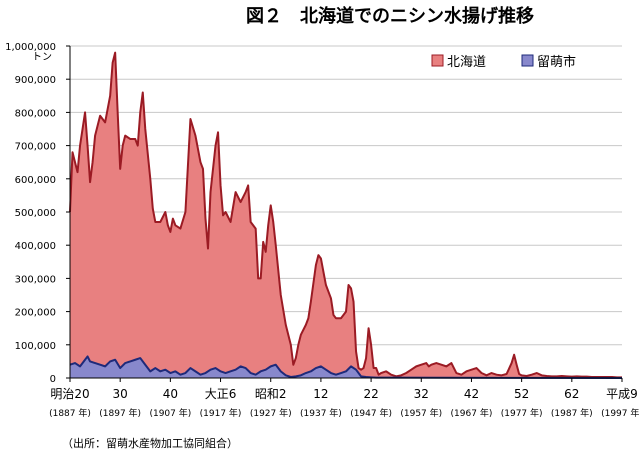 This screenshot has height=455, width=640. I want to click on x-tick-year: (1997 年), so click(620, 413).